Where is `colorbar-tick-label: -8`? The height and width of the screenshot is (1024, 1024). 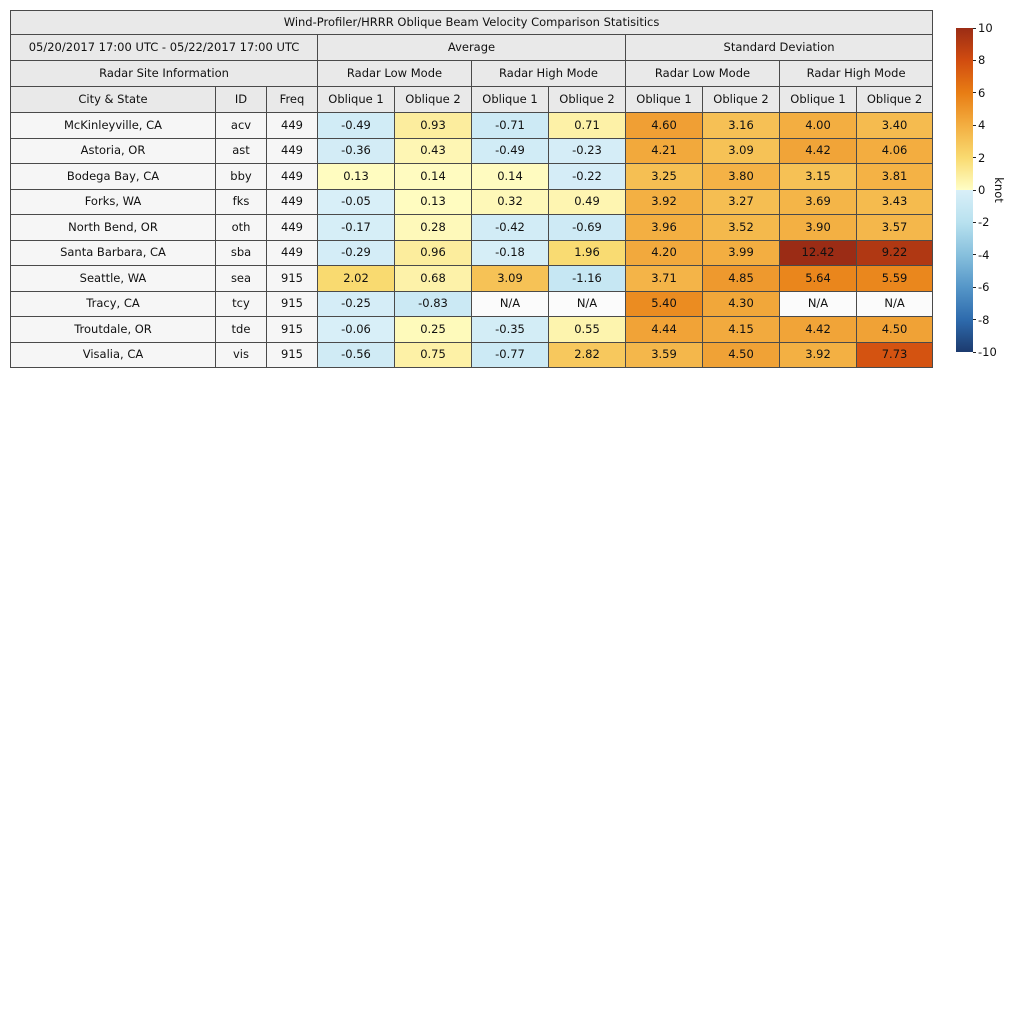 colorbar-tick-label: -8 is located at coordinates (984, 319).